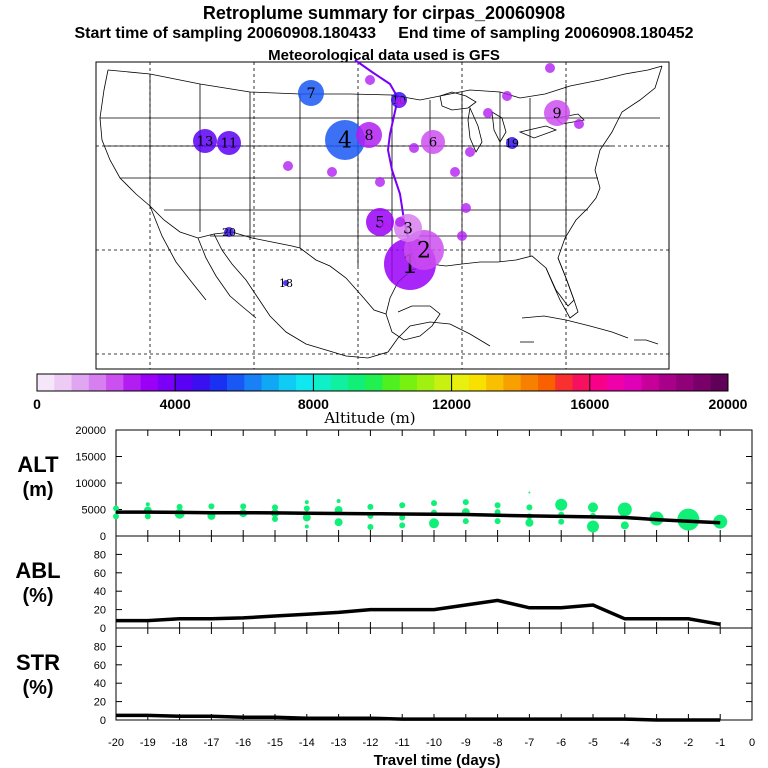  I want to click on x-tick-label: -20, so click(116, 743).